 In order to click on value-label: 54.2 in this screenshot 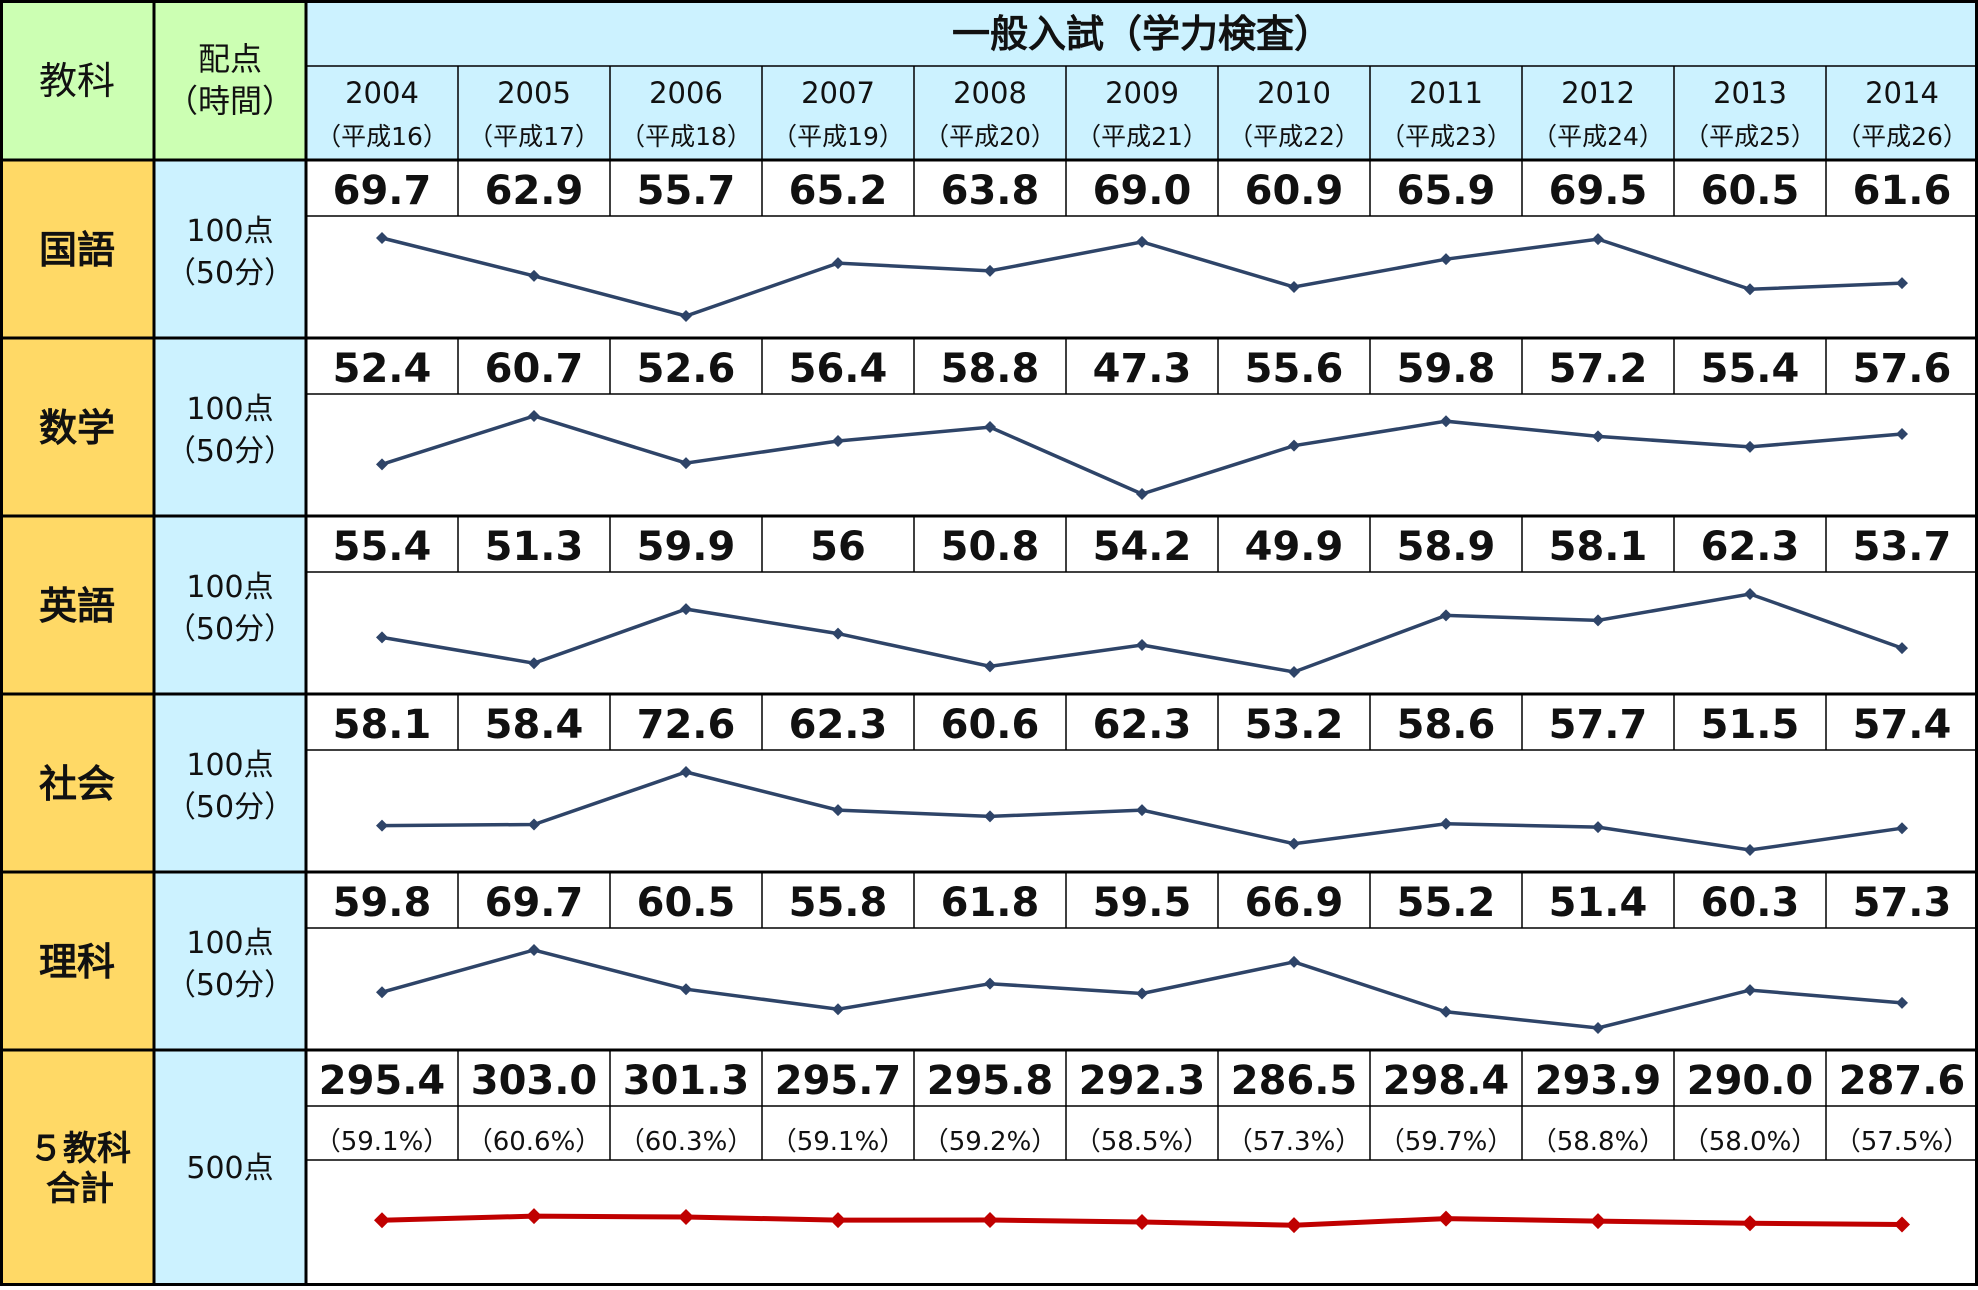, I will do `click(1142, 547)`.